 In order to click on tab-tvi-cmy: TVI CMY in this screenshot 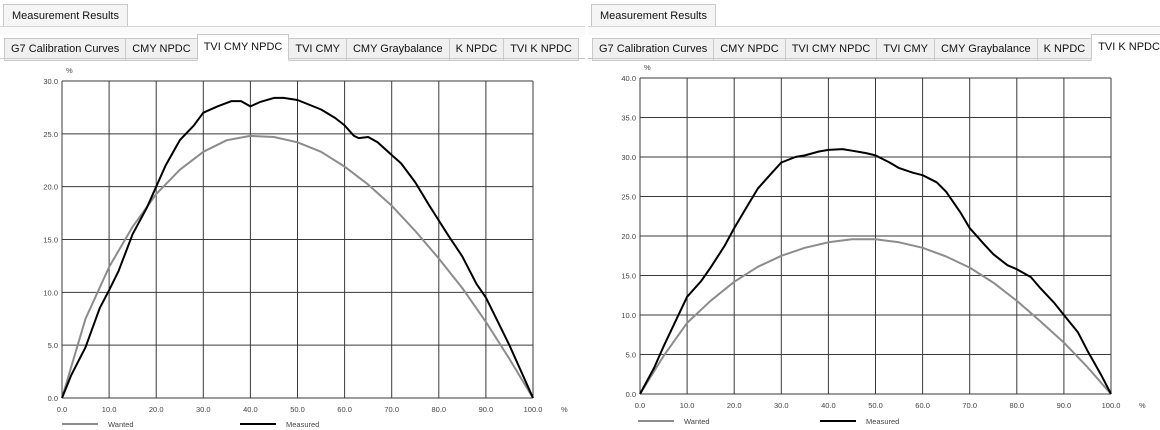, I will do `click(905, 49)`.